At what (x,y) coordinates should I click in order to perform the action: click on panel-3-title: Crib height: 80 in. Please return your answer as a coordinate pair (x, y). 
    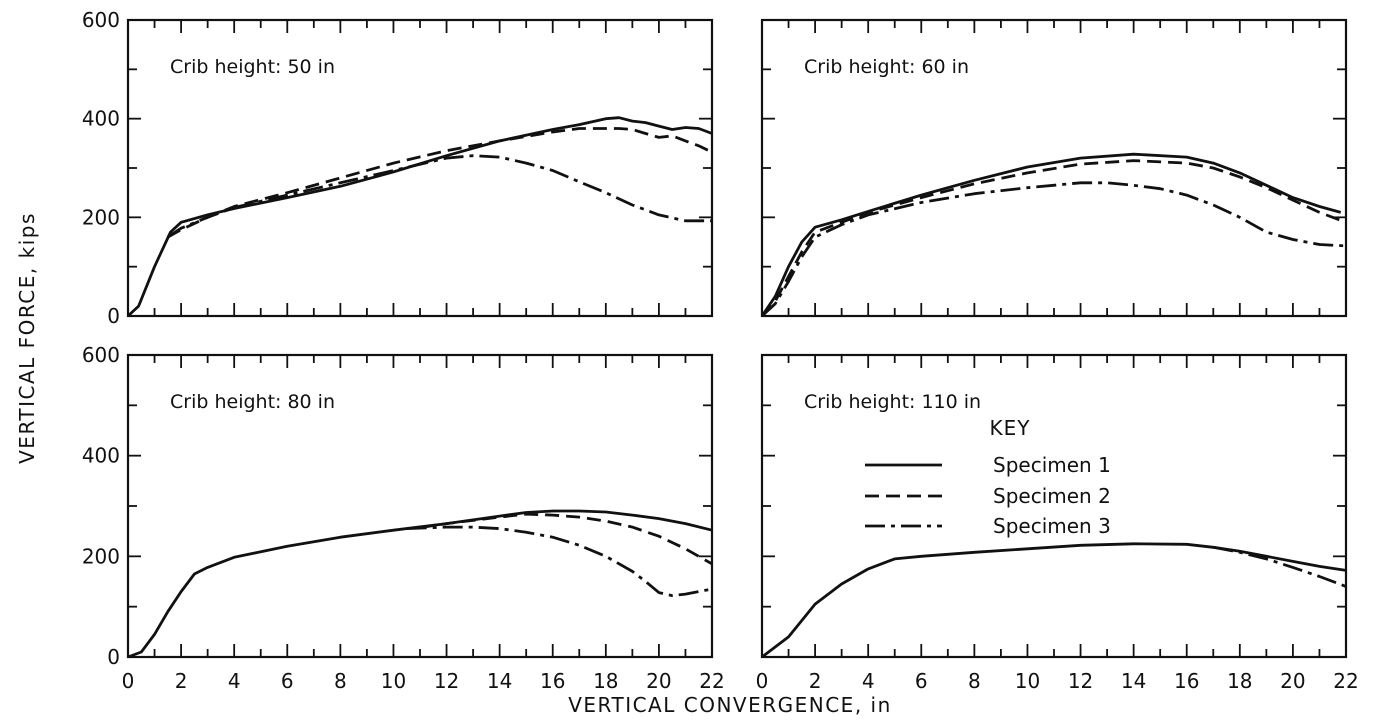
    Looking at the image, I should click on (252, 402).